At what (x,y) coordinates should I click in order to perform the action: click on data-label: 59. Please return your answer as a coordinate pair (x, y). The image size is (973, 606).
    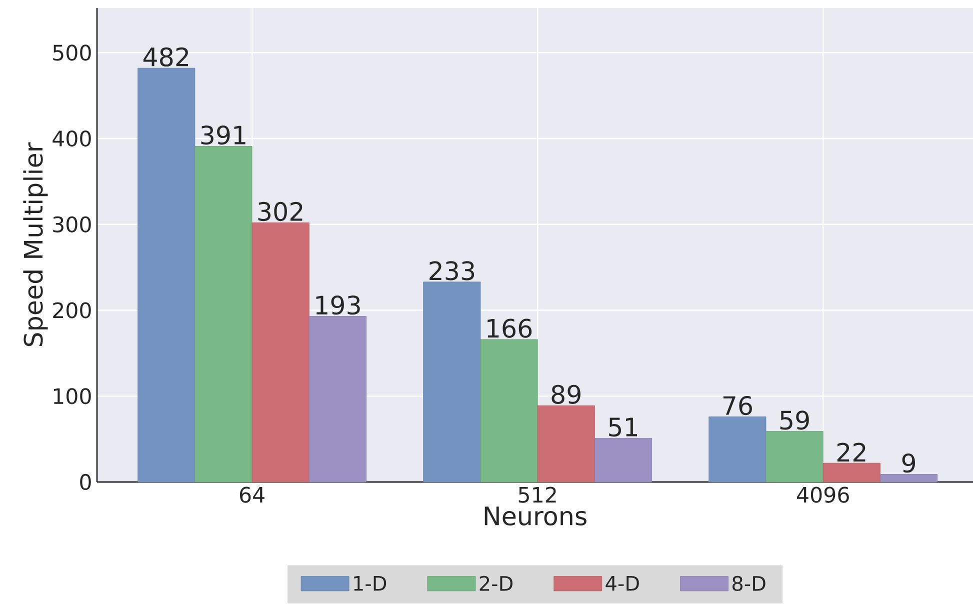
    Looking at the image, I should click on (794, 420).